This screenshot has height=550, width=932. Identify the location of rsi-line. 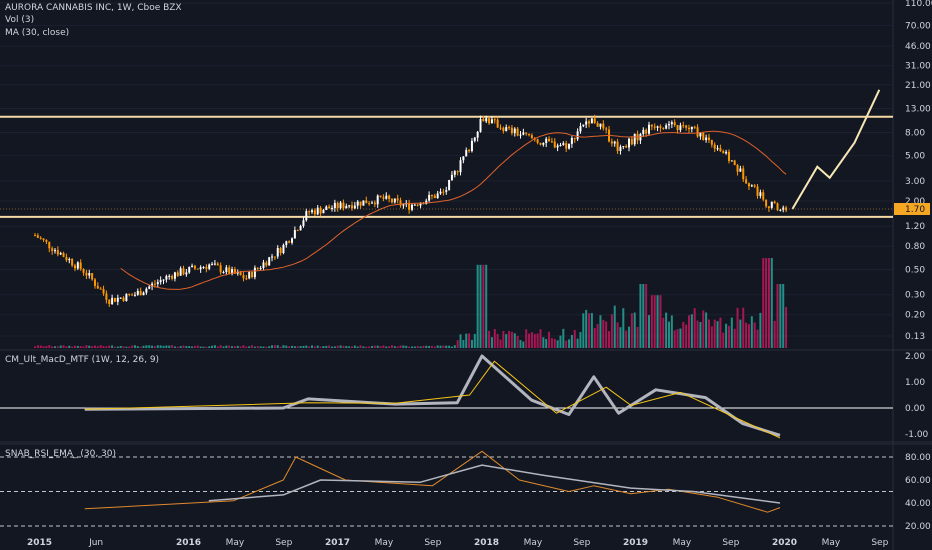
(432, 481).